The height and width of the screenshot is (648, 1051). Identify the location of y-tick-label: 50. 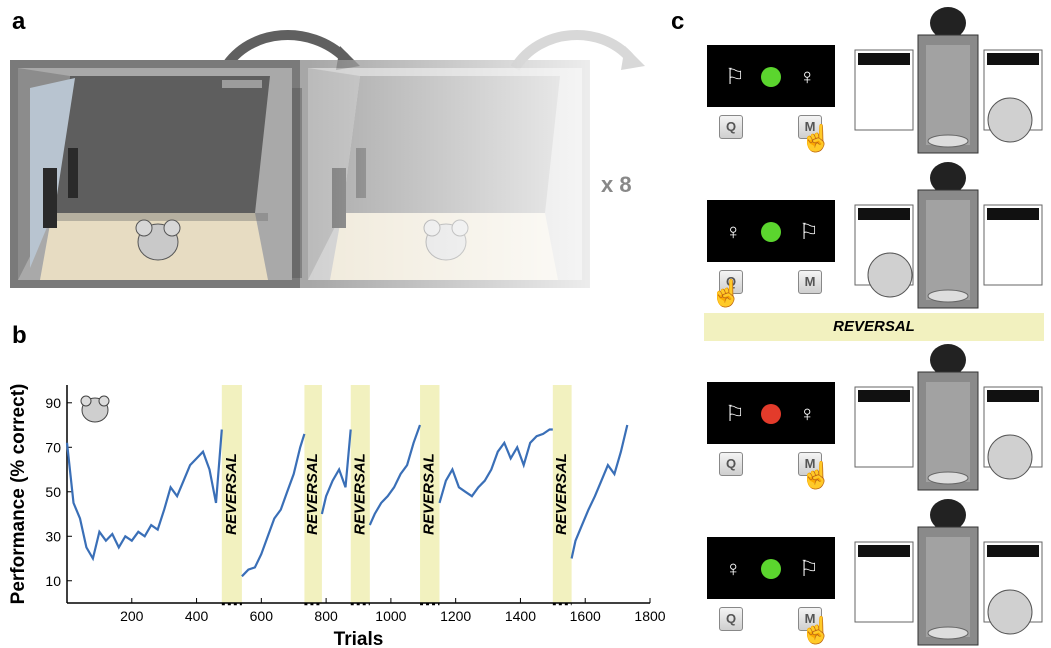
(53, 492).